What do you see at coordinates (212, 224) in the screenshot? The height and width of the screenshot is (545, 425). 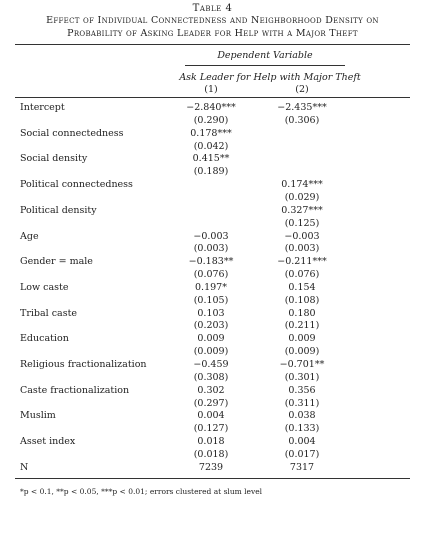 I see `table-row: (0.125)` at bounding box center [212, 224].